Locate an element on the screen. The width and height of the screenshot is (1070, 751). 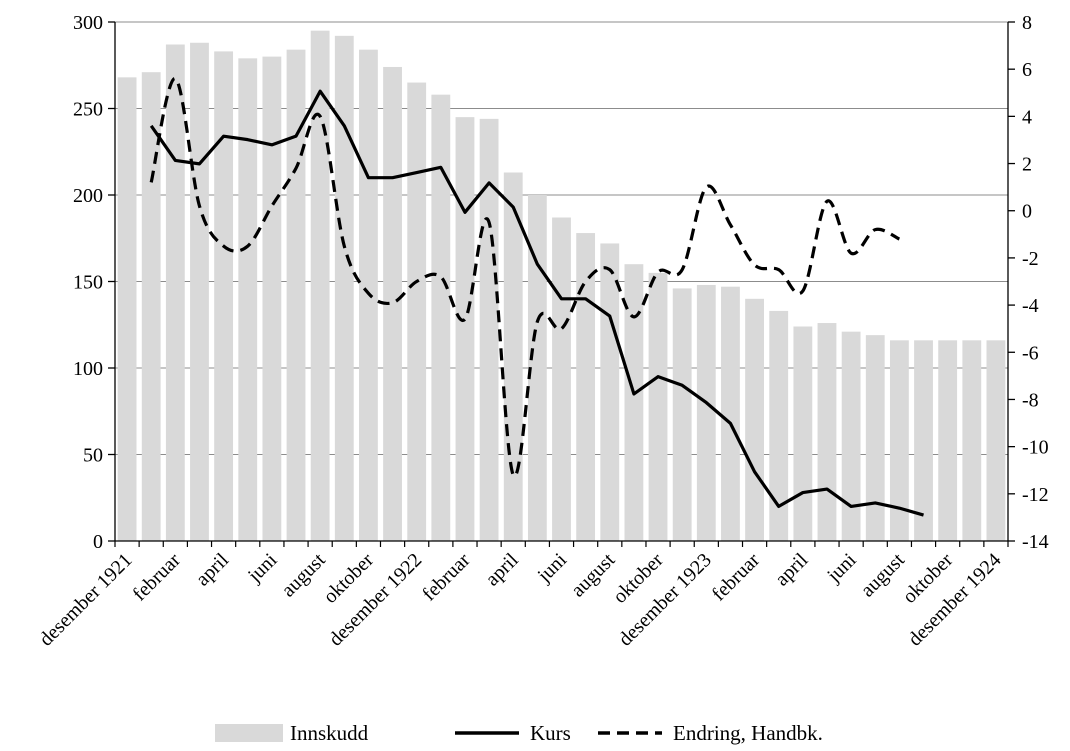
right-tick-label: 2 is located at coordinates (1027, 165).